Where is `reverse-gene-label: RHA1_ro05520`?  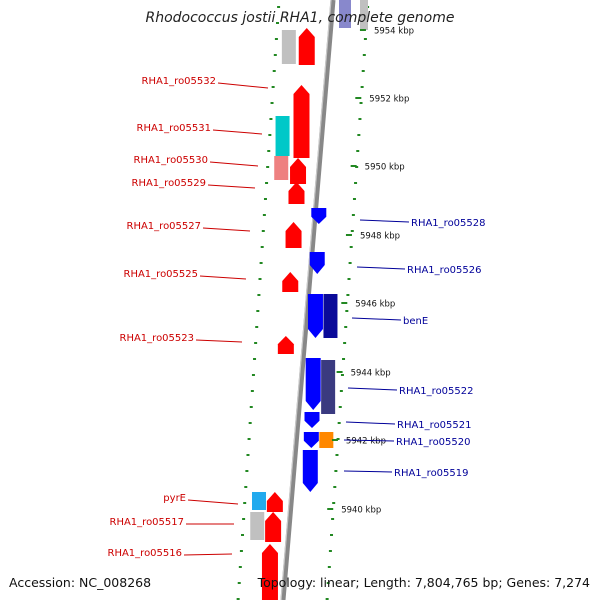 reverse-gene-label: RHA1_ro05520 is located at coordinates (433, 442).